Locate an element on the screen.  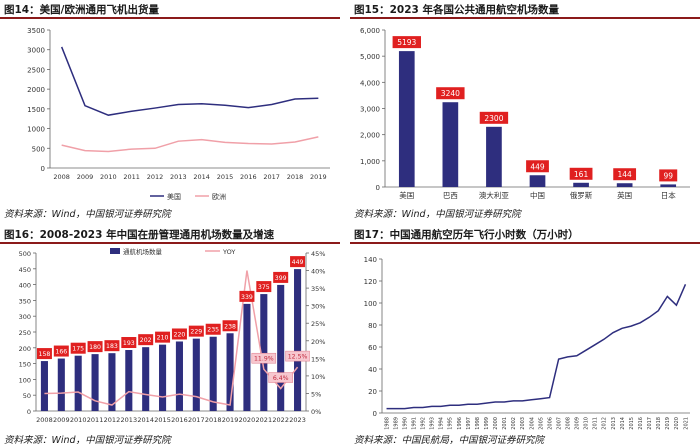
chart-source: 资料来源：Wind，中国银河证券研究院 is located at coordinates (87, 440).